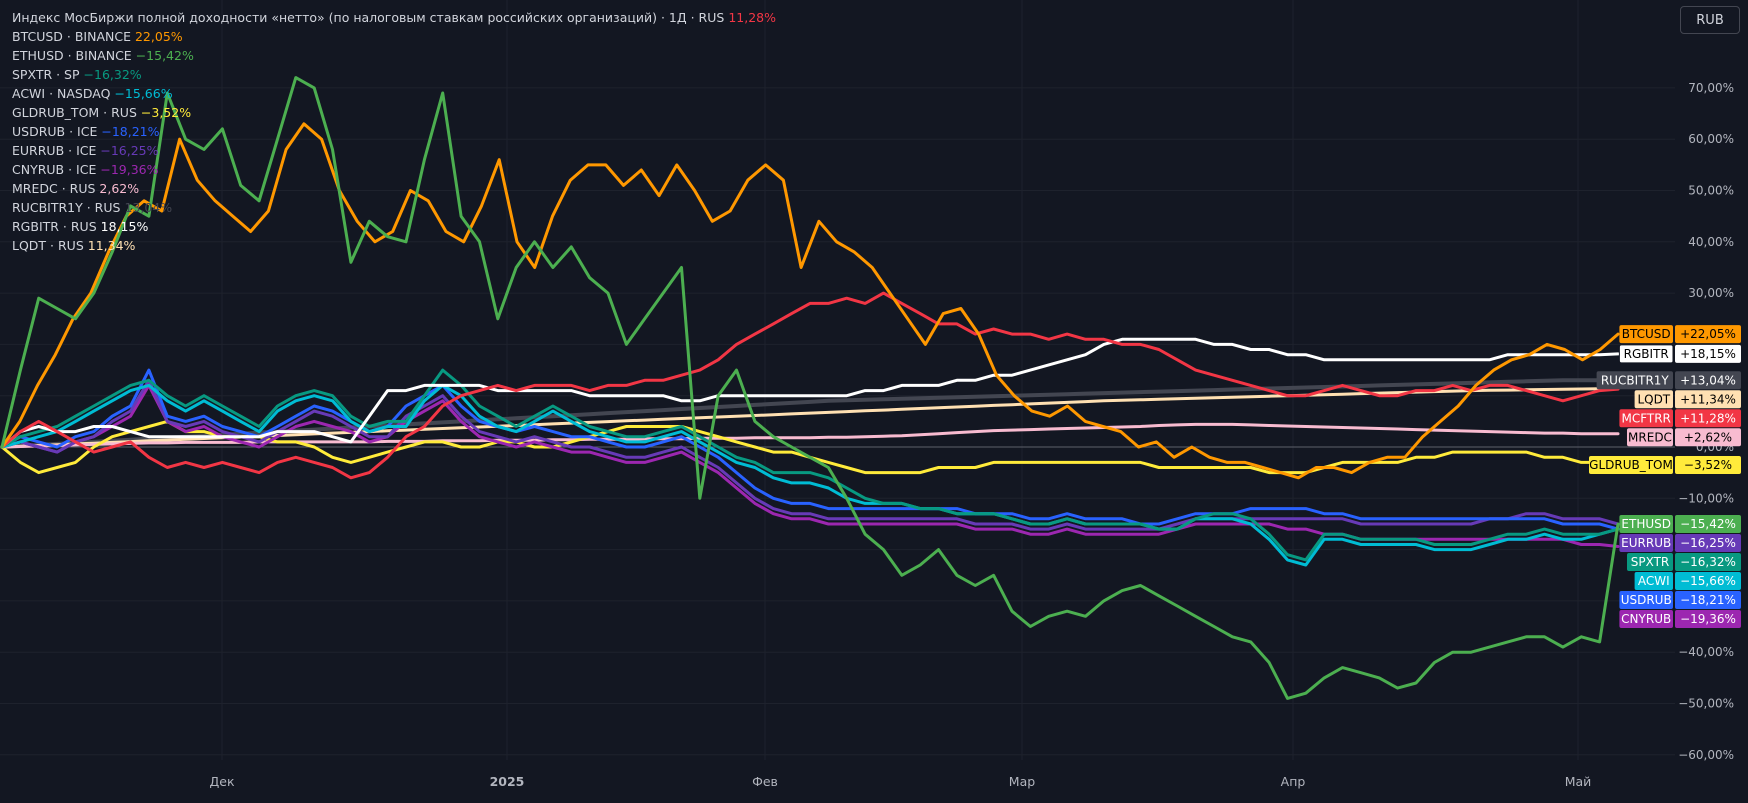  Describe the element at coordinates (1646, 543) in the screenshot. I see `price-tag-name: EURRUB` at that location.